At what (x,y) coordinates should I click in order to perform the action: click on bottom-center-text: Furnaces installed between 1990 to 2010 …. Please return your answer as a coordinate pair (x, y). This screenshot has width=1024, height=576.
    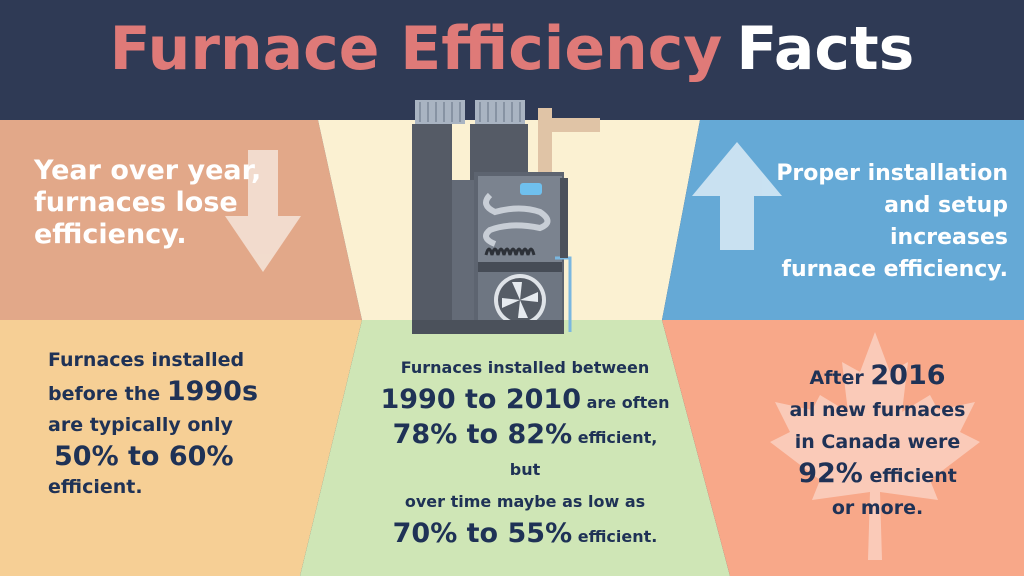
    Looking at the image, I should click on (525, 452).